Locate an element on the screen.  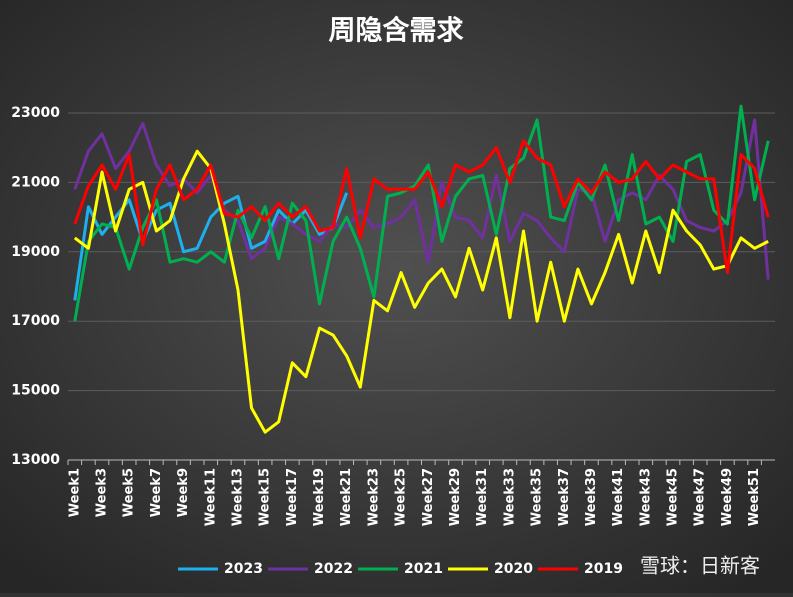
x-tick-label: Week35 is located at coordinates (537, 497).